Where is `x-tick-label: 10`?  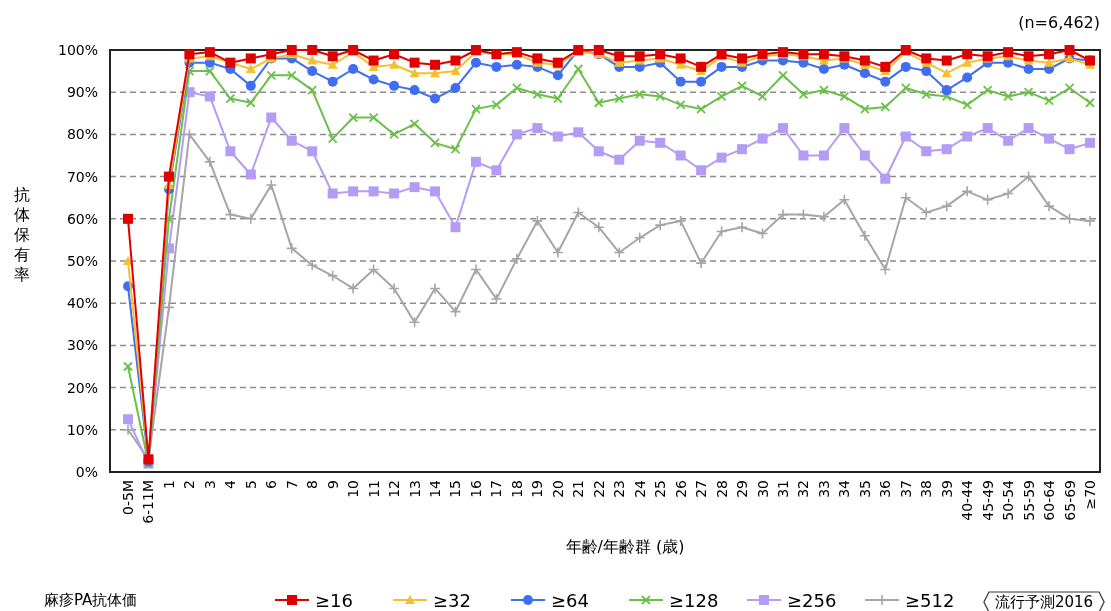 x-tick-label: 10 is located at coordinates (353, 489).